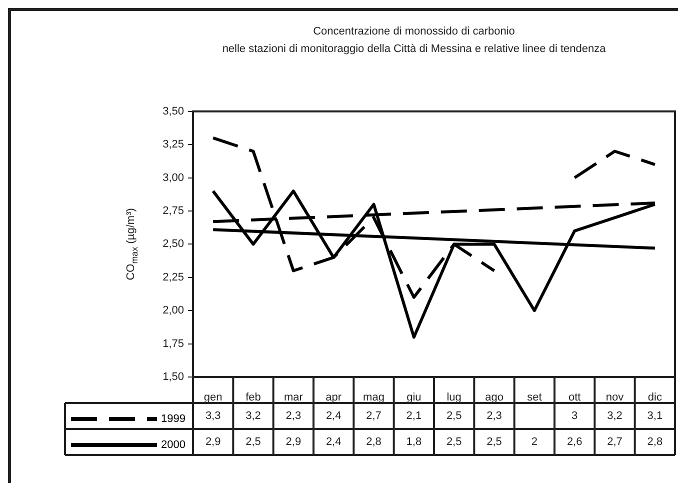  I want to click on y-tick-label: 3,50, so click(173, 111).